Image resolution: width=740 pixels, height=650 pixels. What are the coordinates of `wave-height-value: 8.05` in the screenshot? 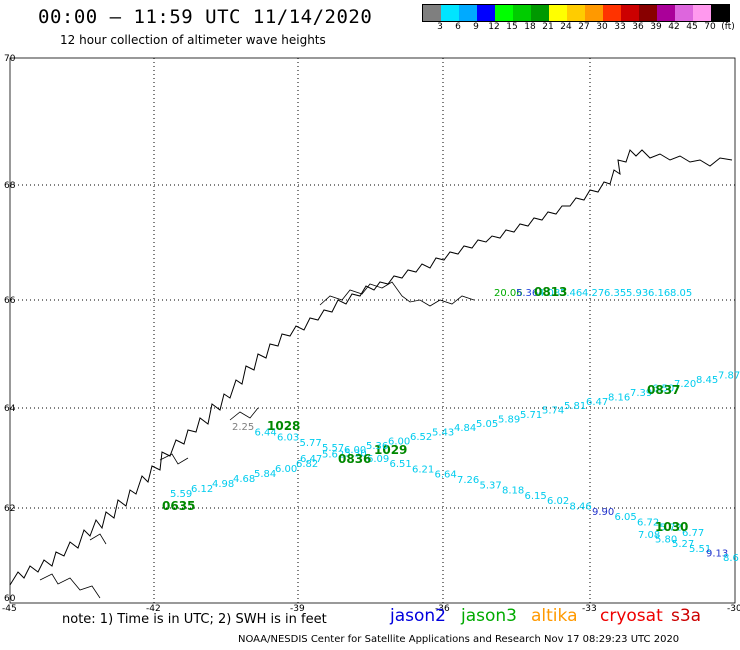 It's located at (681, 293).